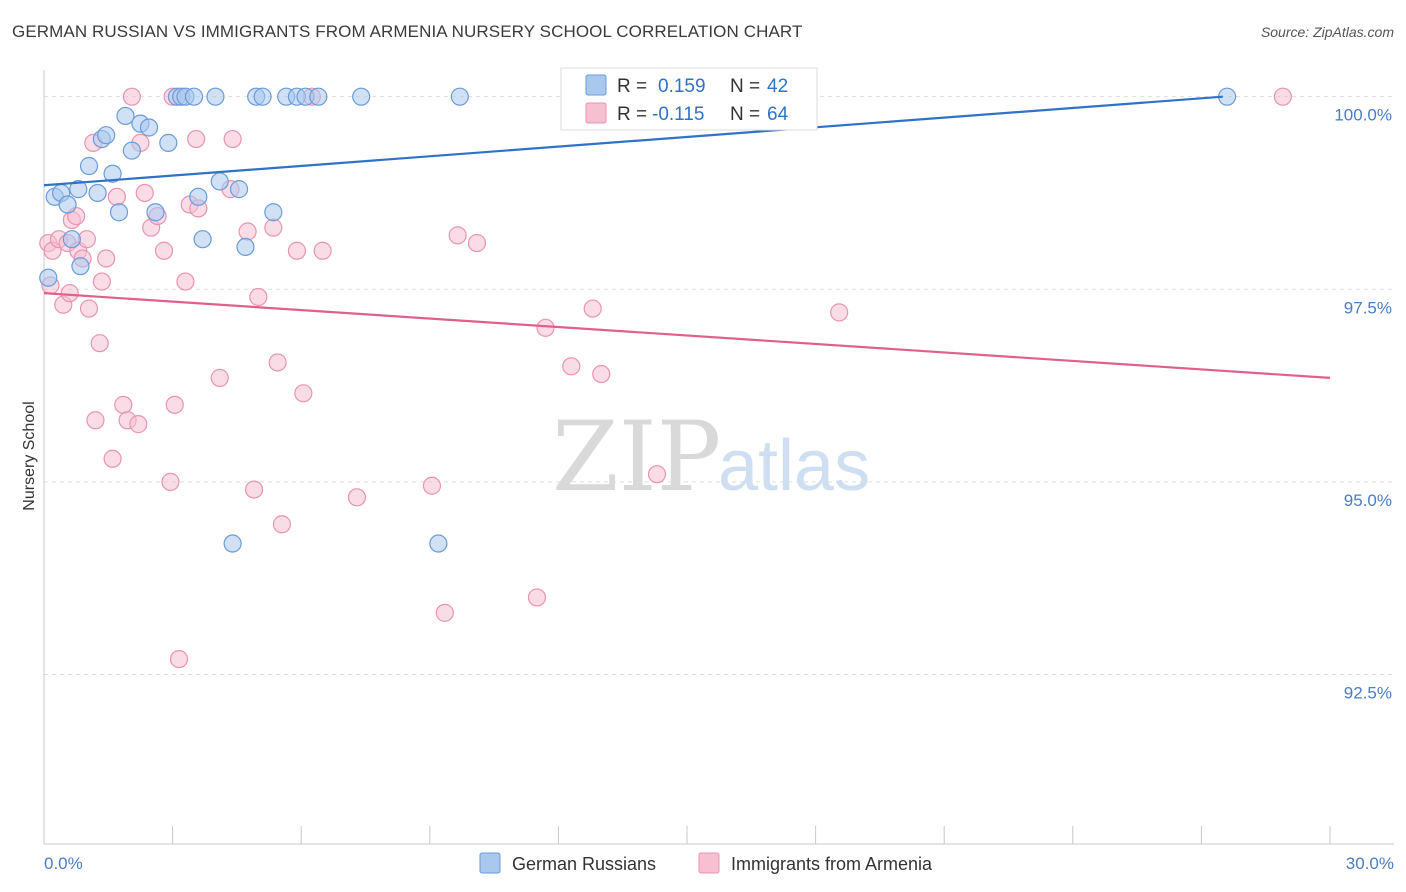  Describe the element at coordinates (63, 863) in the screenshot. I see `x-tick-label-min: 0.0%` at that location.